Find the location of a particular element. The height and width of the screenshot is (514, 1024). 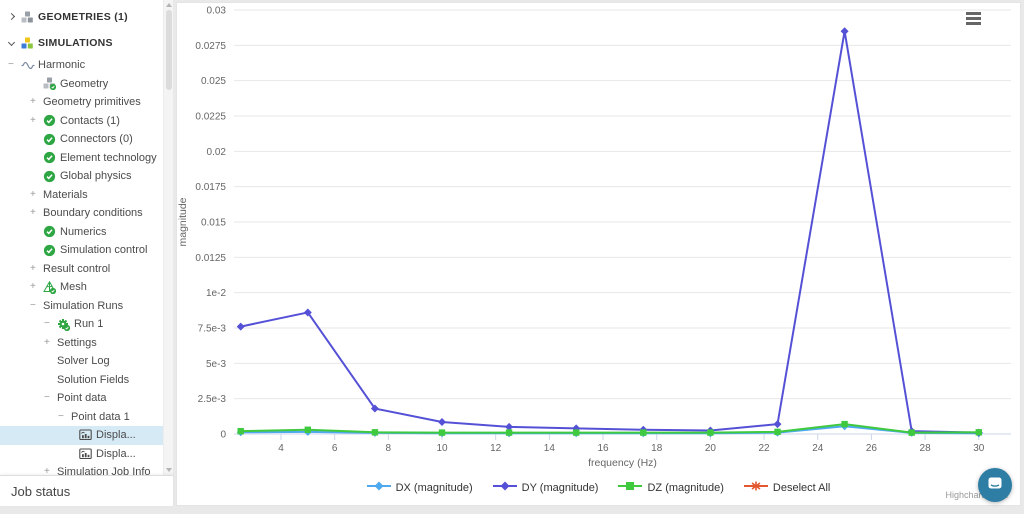

y-tick-label: 2.5e-3 is located at coordinates (212, 399).